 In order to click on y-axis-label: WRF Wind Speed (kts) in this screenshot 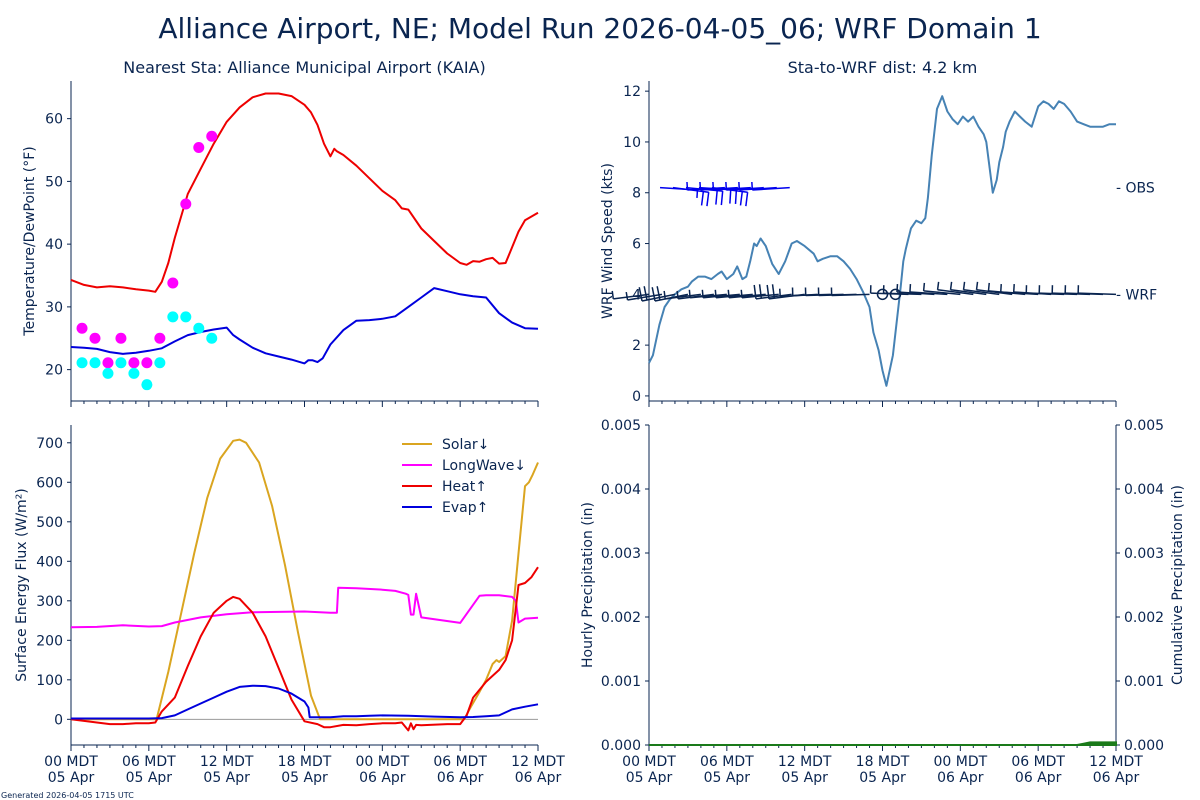, I will do `click(608, 241)`.